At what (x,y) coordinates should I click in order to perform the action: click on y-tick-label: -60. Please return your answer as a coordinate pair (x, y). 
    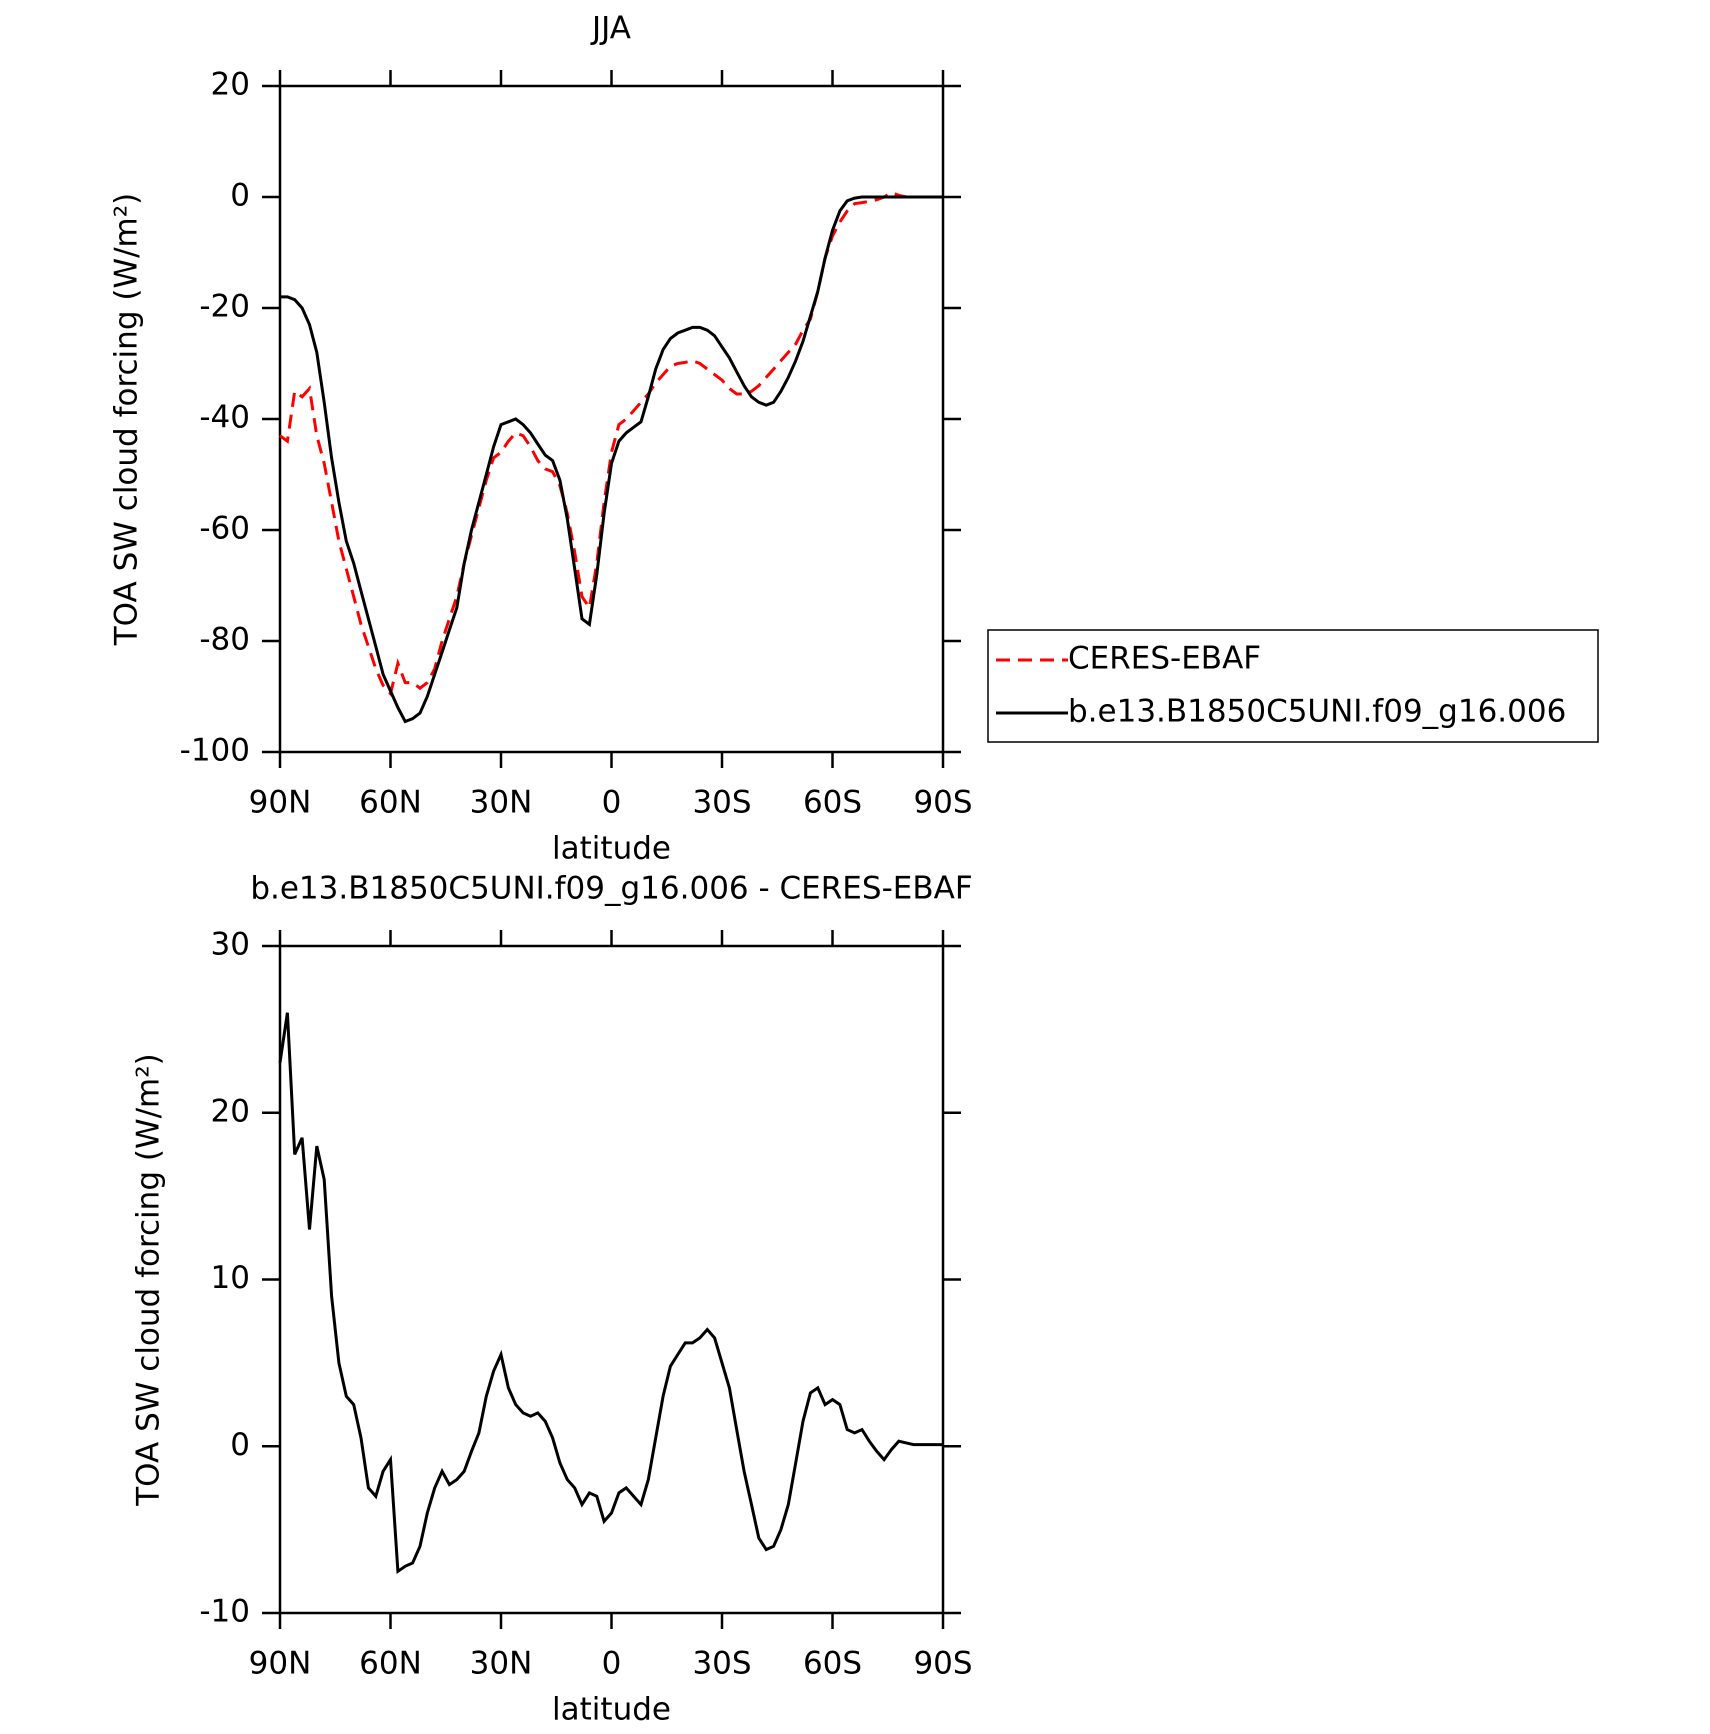
    Looking at the image, I should click on (224, 529).